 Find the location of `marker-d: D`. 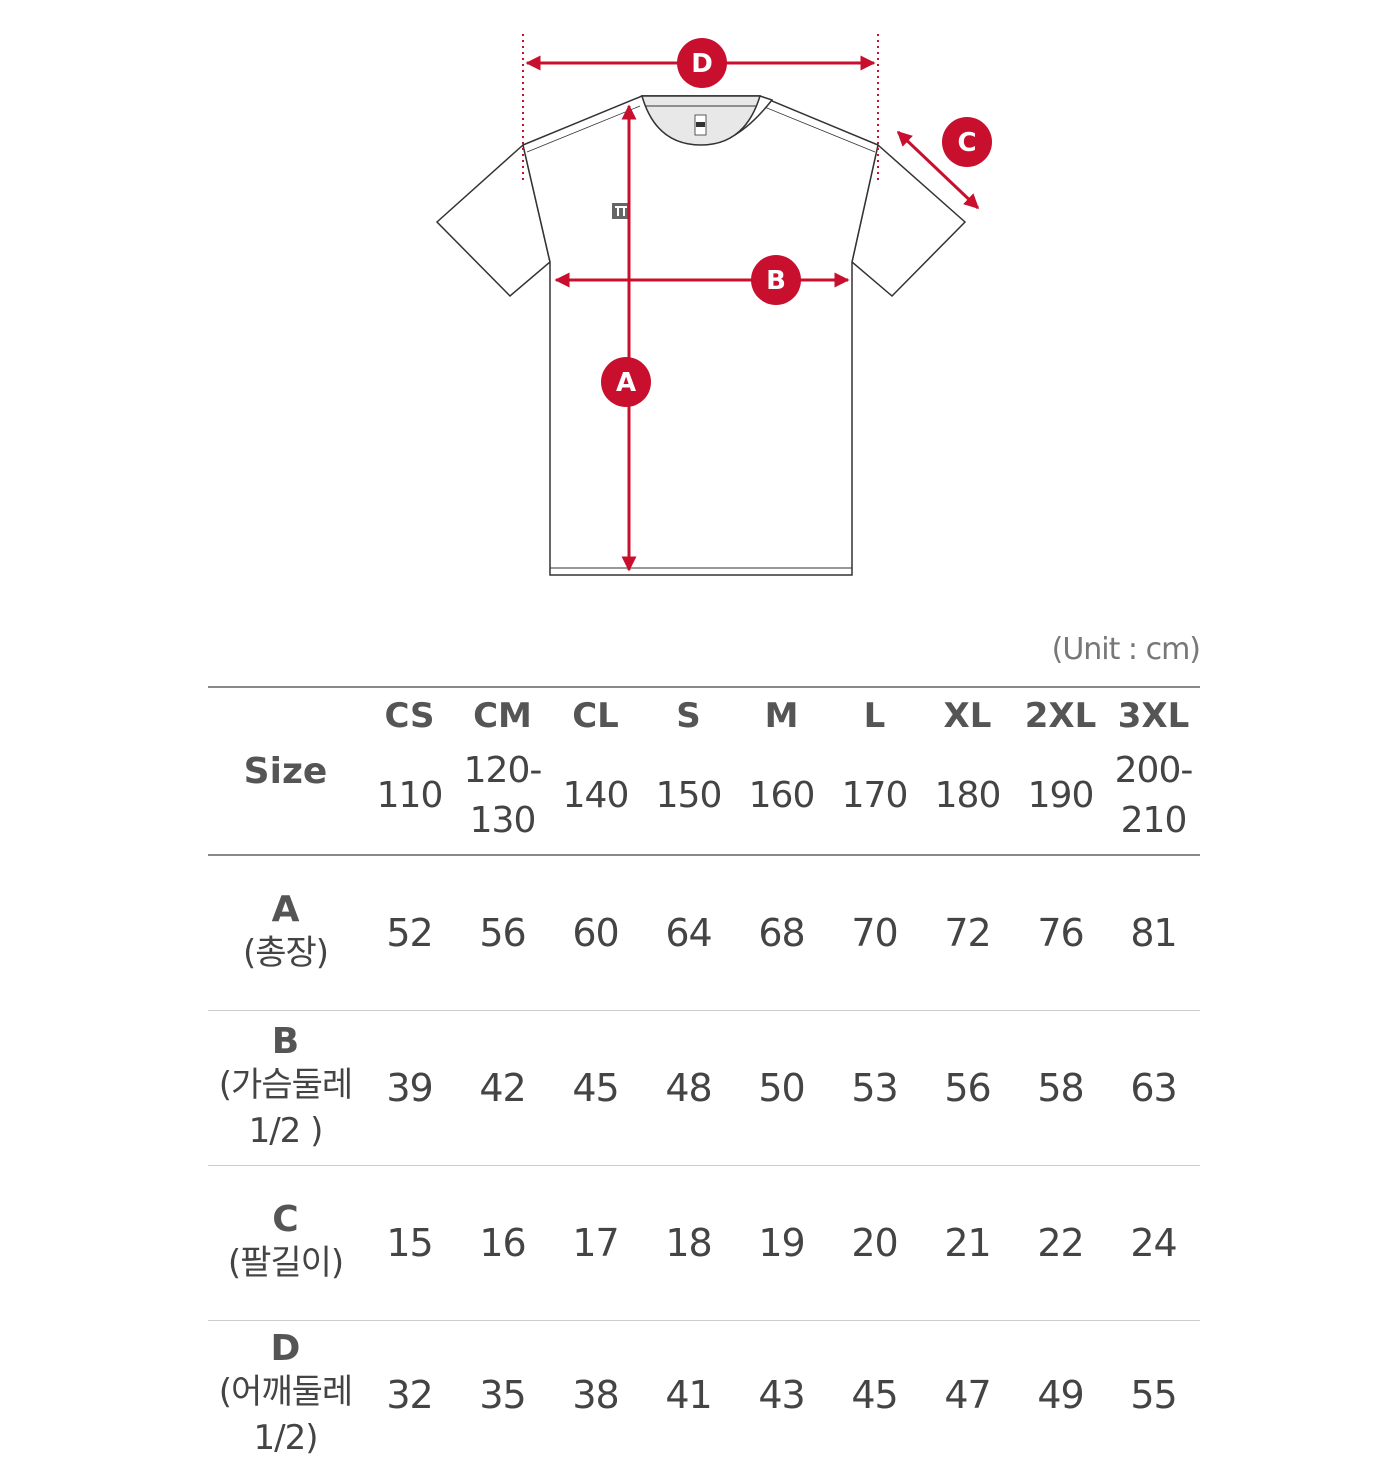

marker-d: D is located at coordinates (702, 63).